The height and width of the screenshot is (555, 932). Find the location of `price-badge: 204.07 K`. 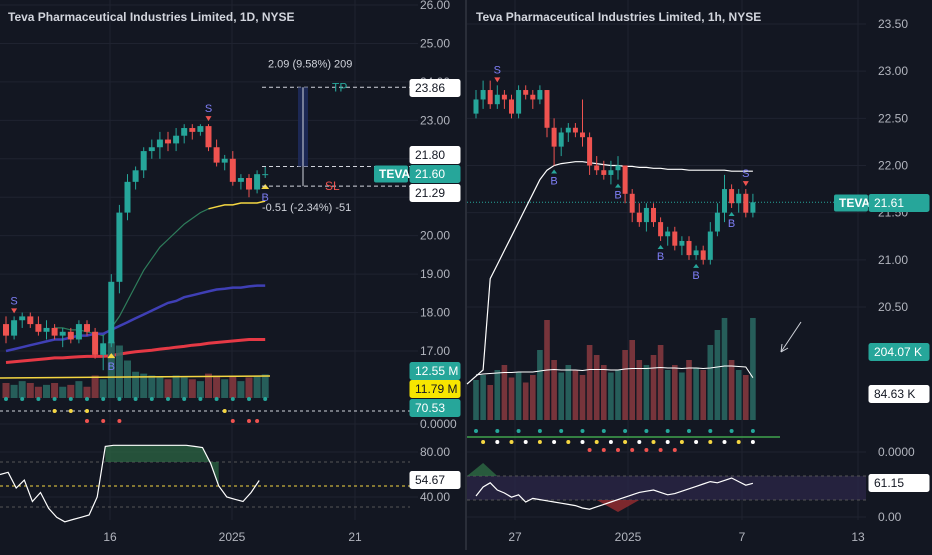

price-badge: 204.07 K is located at coordinates (898, 352).